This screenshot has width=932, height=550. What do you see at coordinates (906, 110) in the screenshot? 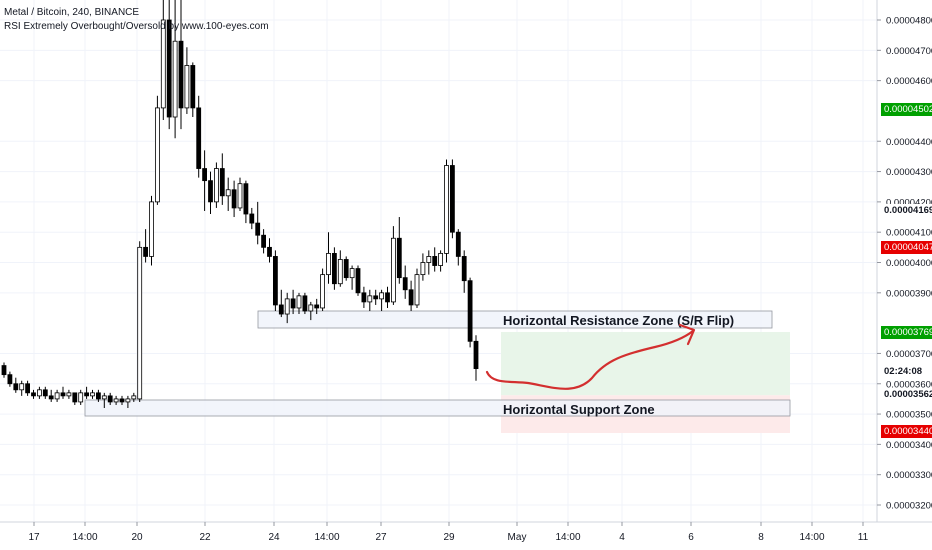
I see `price-tag: 0.00004502` at bounding box center [906, 110].